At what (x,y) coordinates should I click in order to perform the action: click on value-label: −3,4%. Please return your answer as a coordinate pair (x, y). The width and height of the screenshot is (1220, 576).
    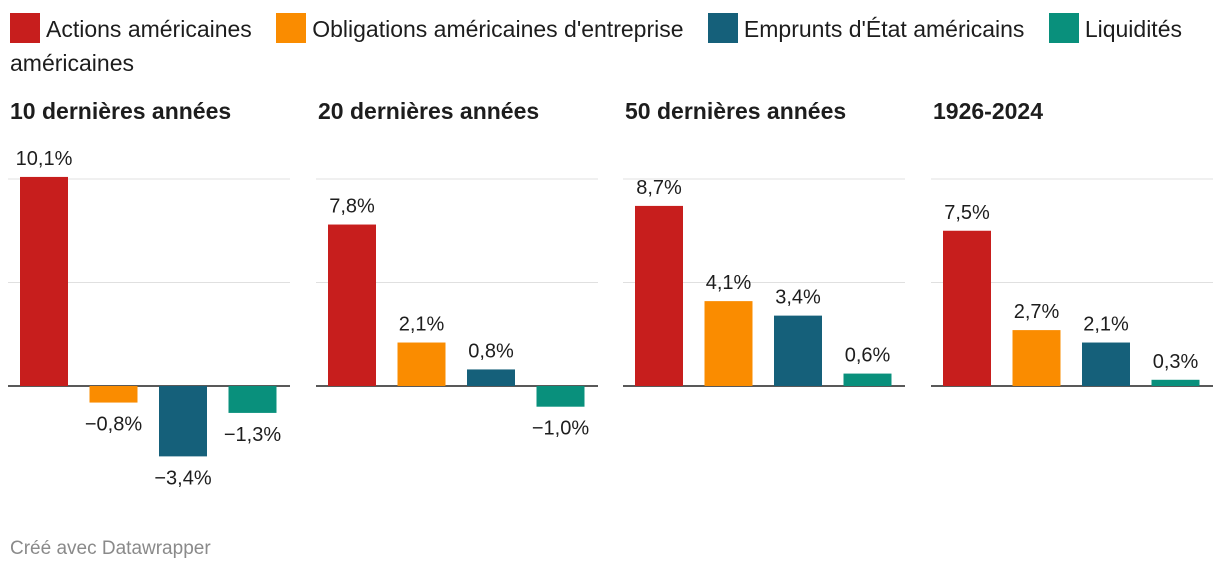
    Looking at the image, I should click on (182, 478).